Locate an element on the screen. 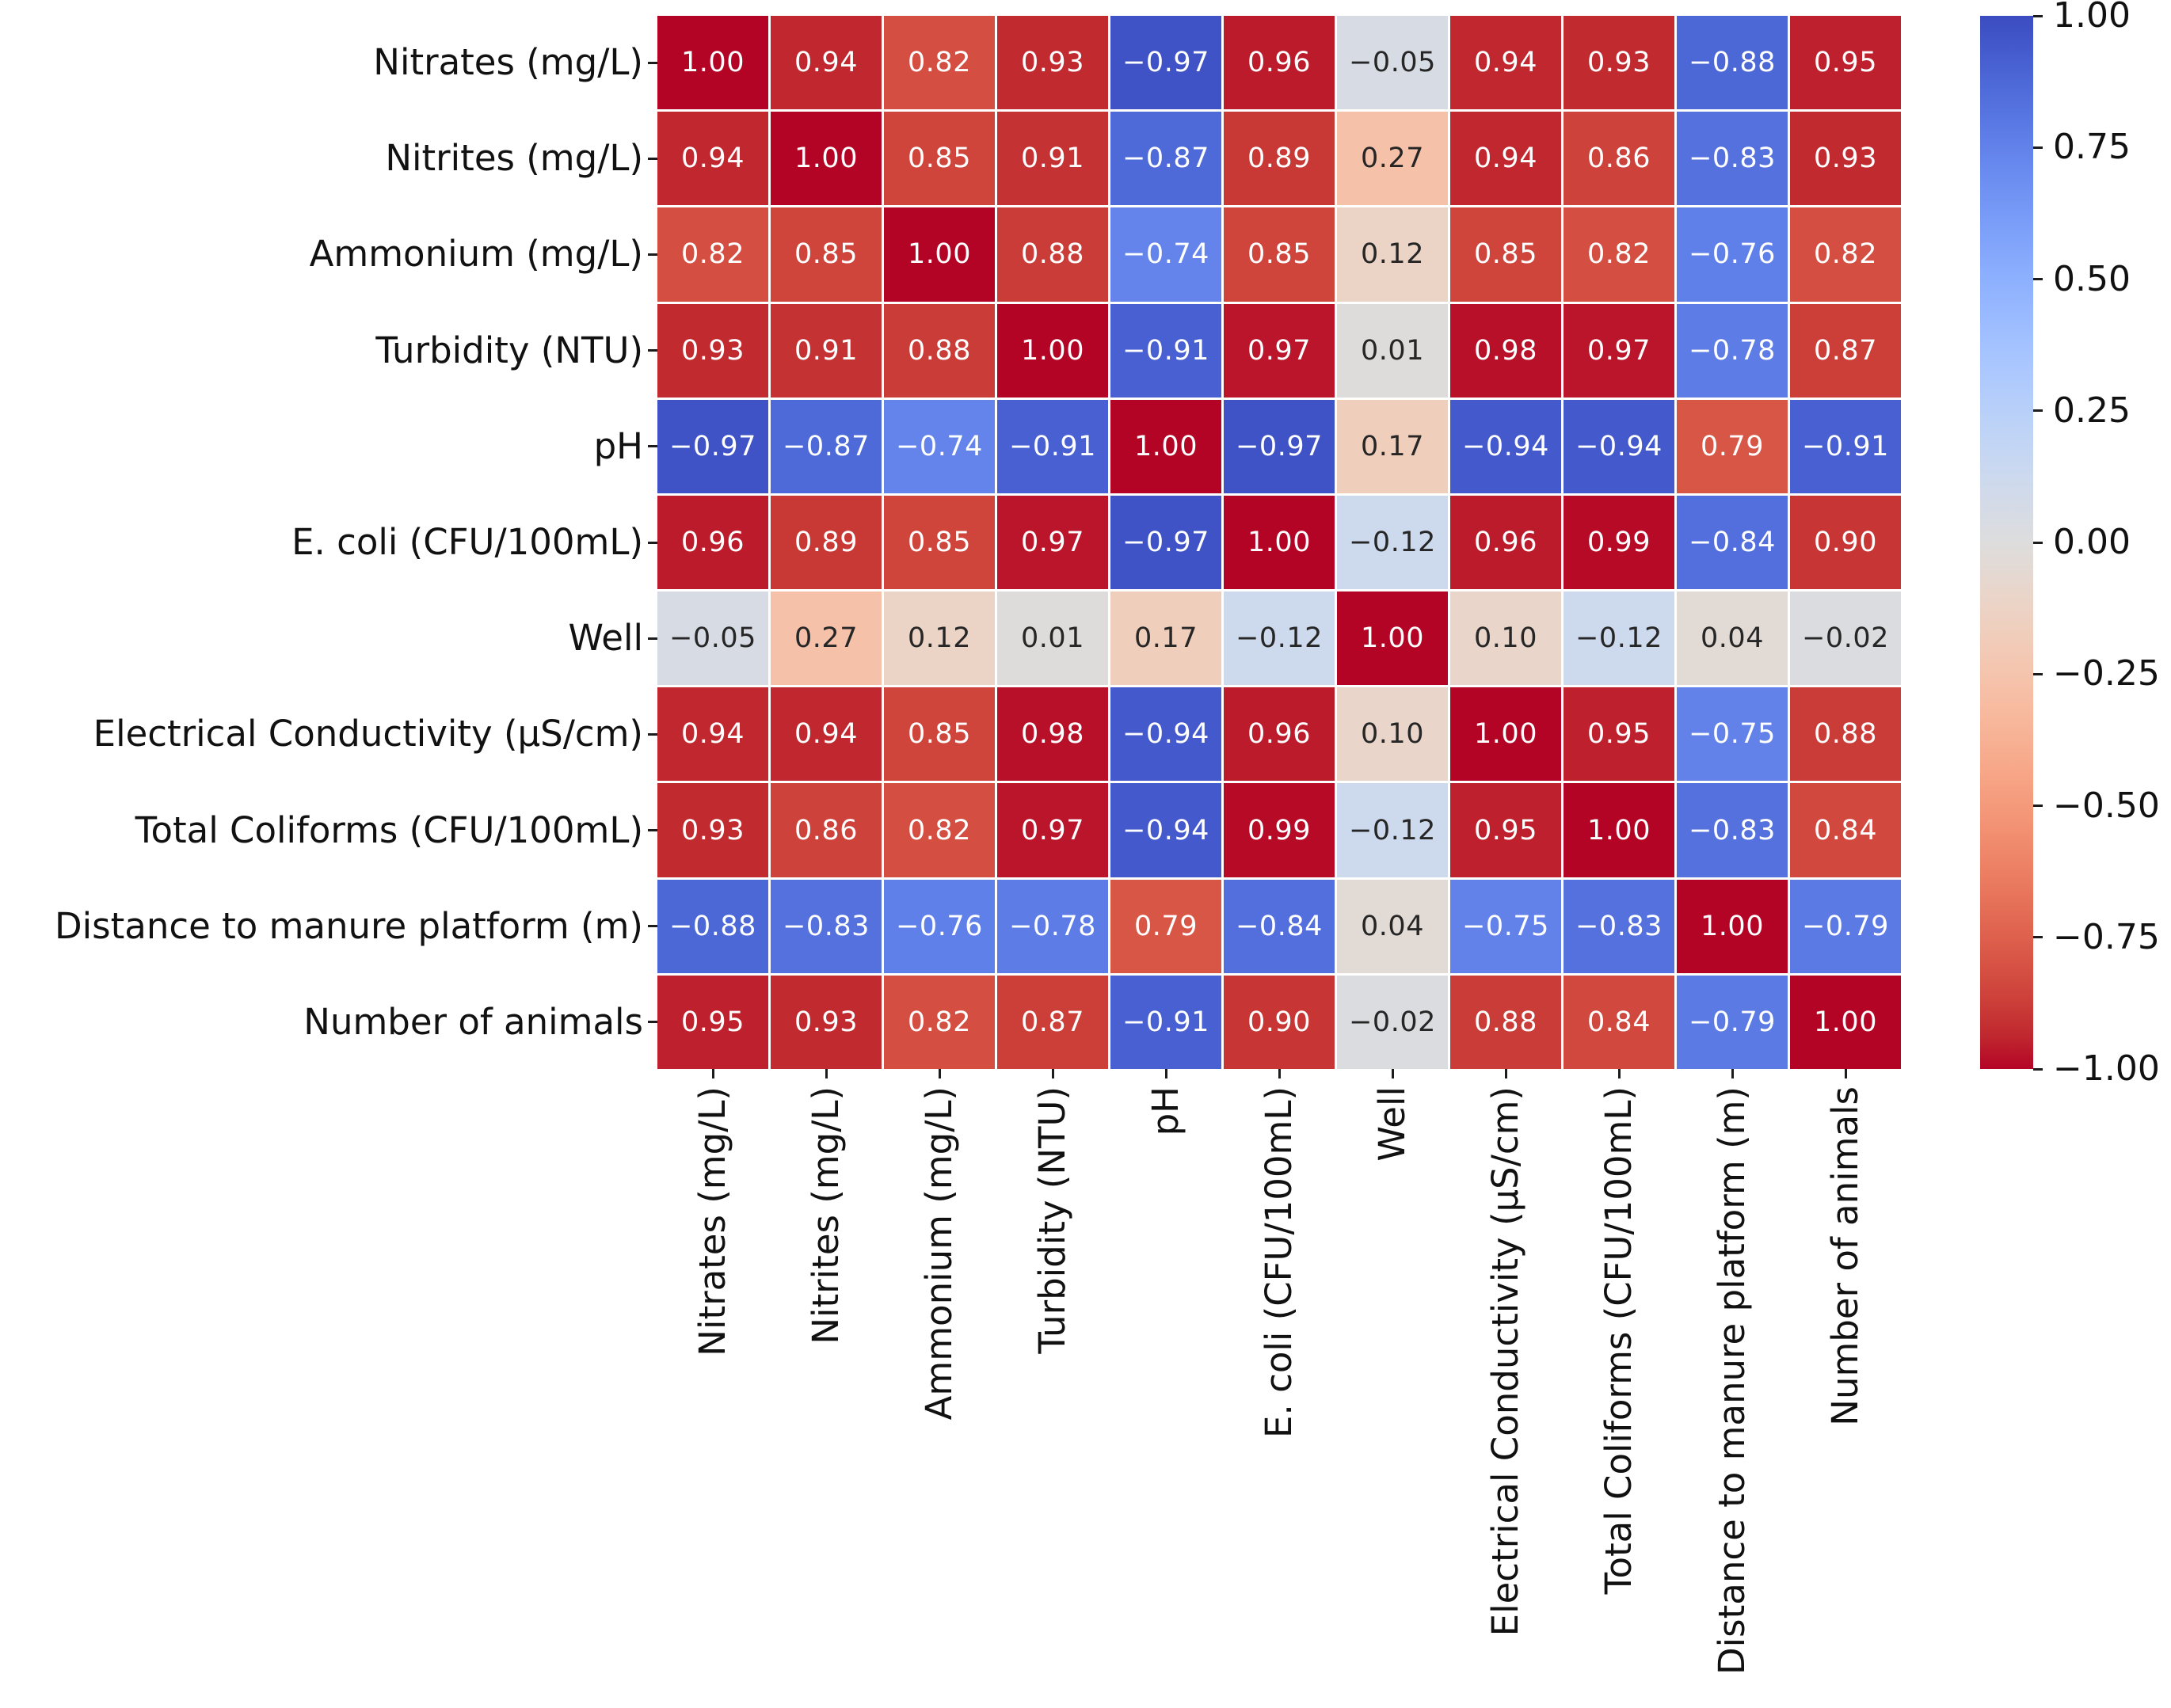  x-axis-label: Turbidity (NTU) is located at coordinates (1052, 1220).